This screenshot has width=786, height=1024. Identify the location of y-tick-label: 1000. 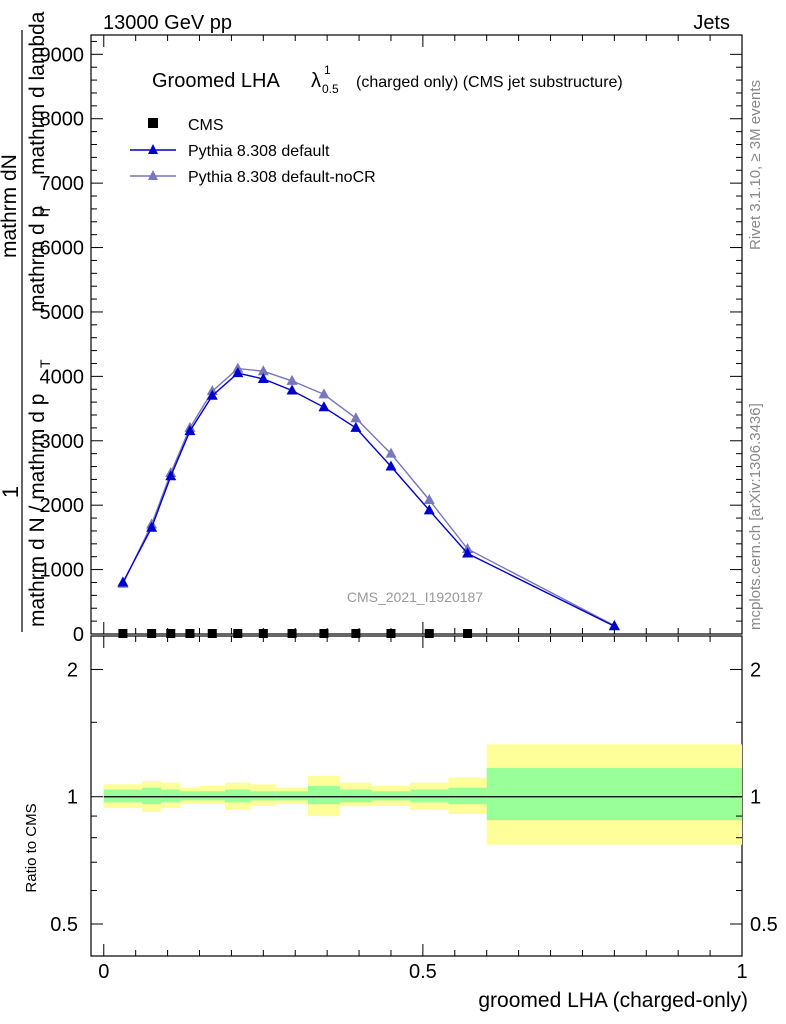
(62, 571).